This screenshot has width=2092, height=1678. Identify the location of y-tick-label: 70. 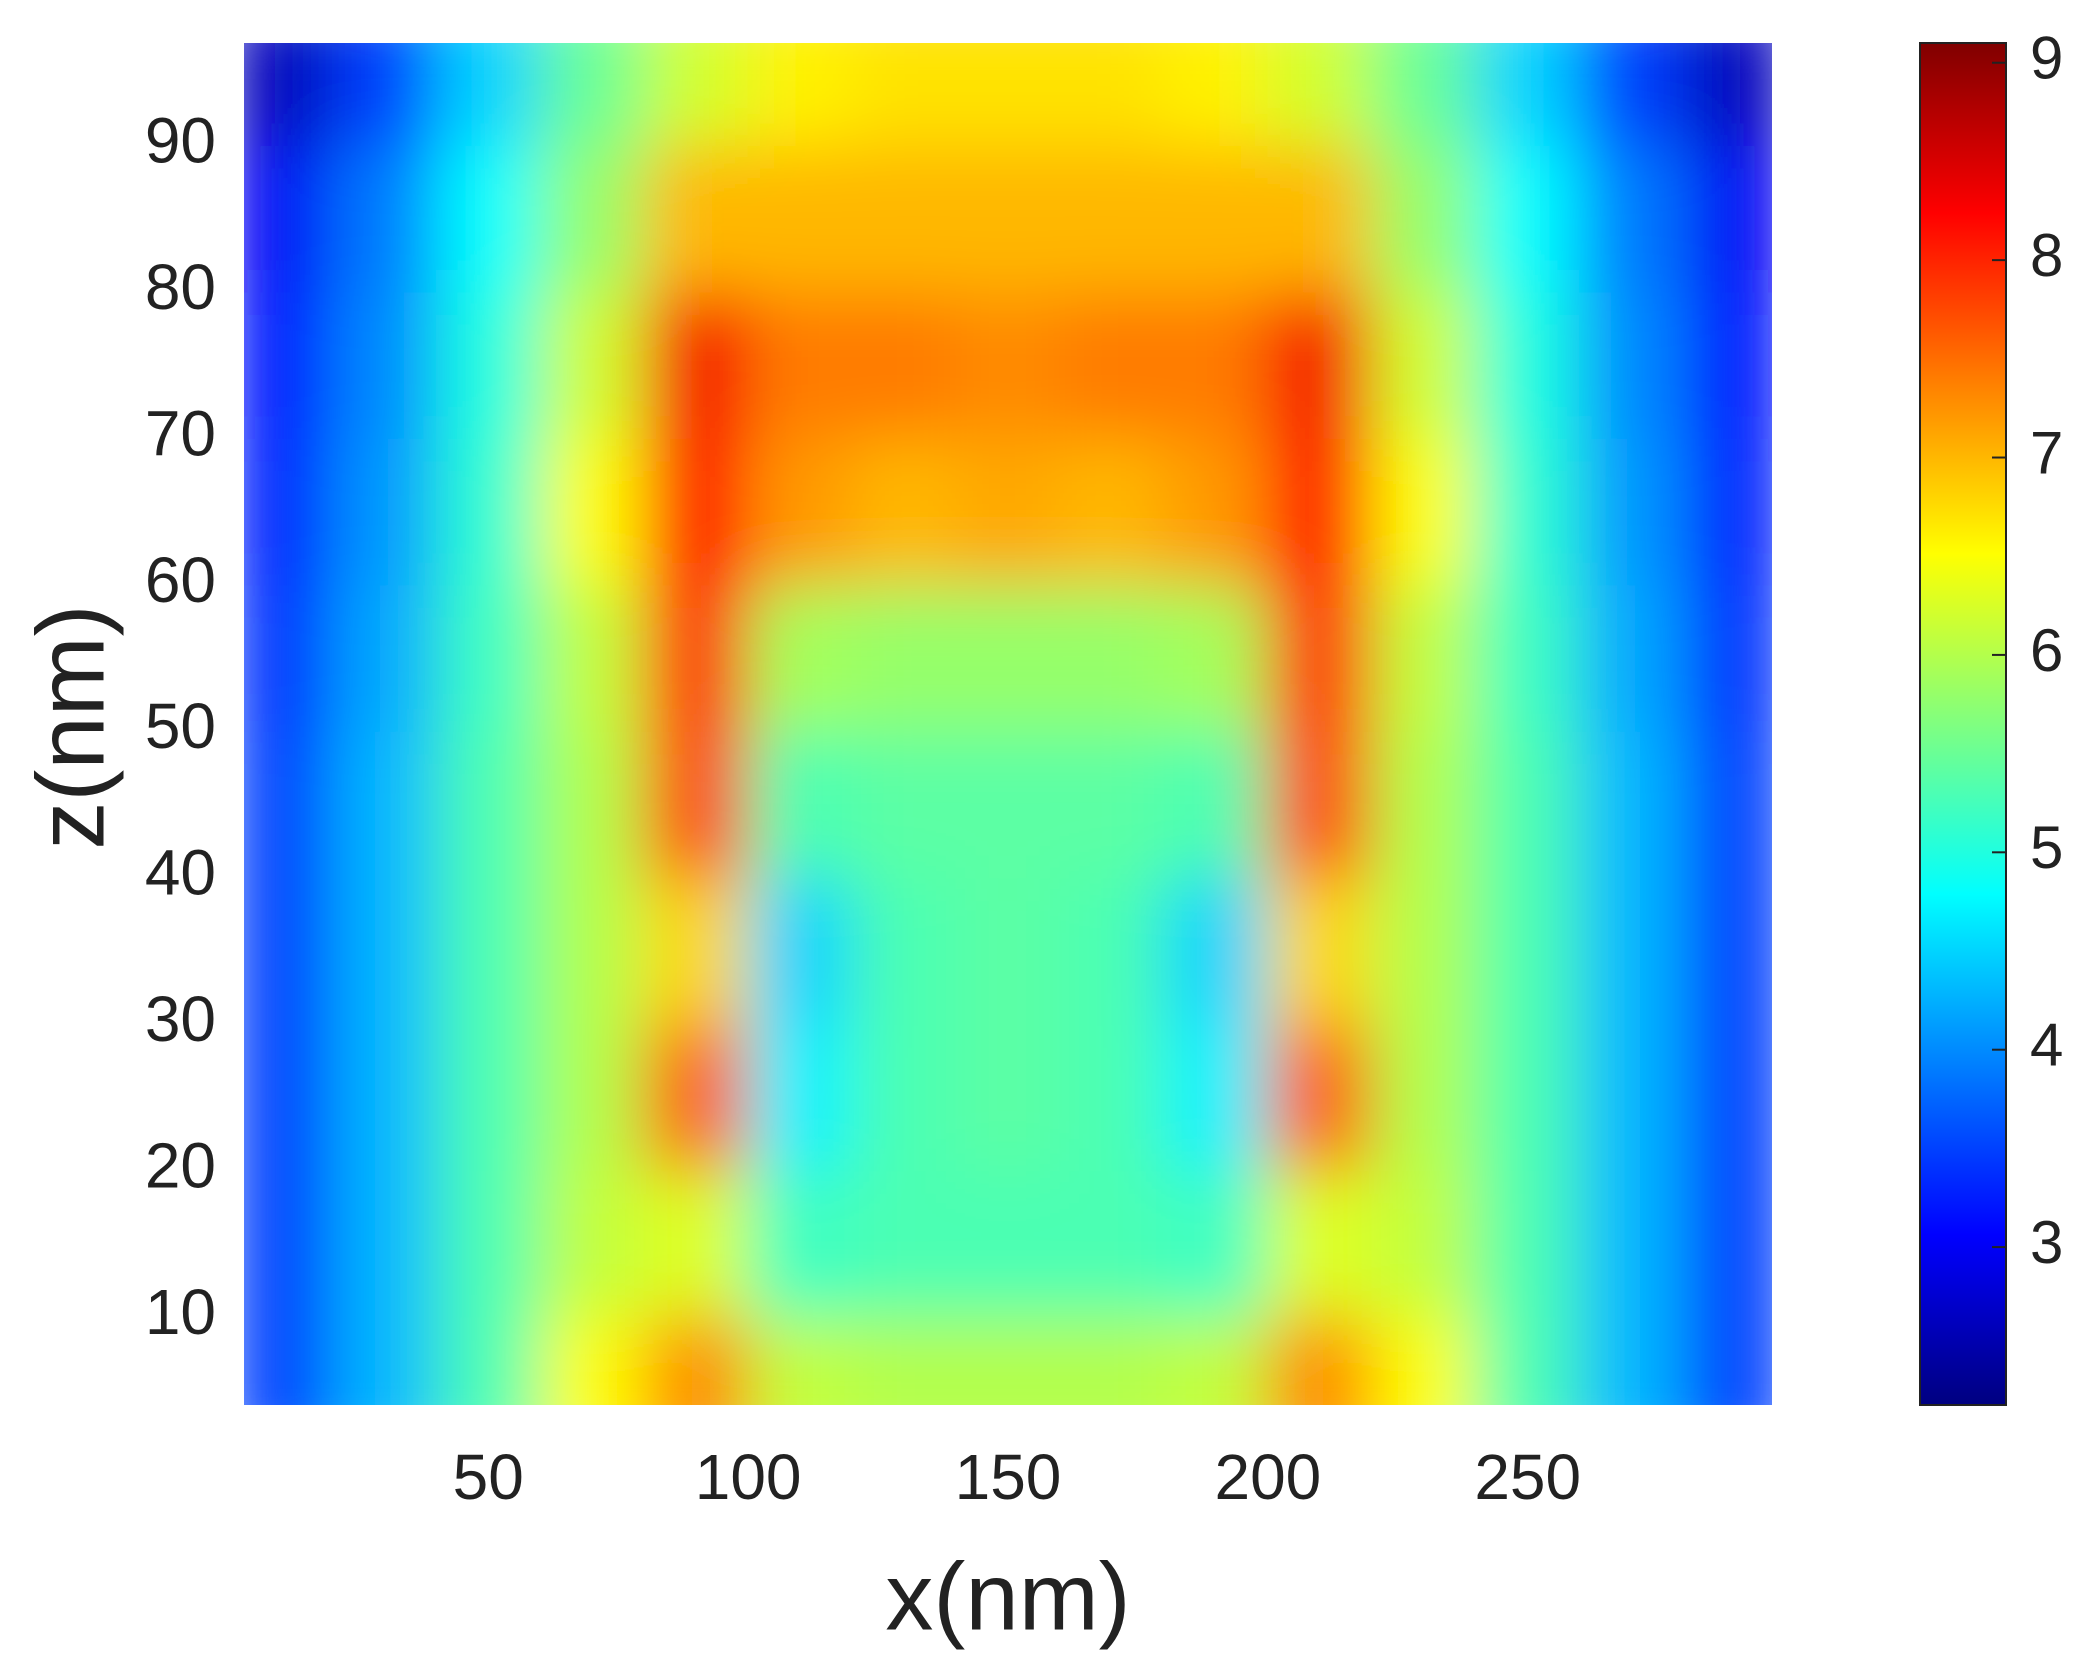
(180, 433).